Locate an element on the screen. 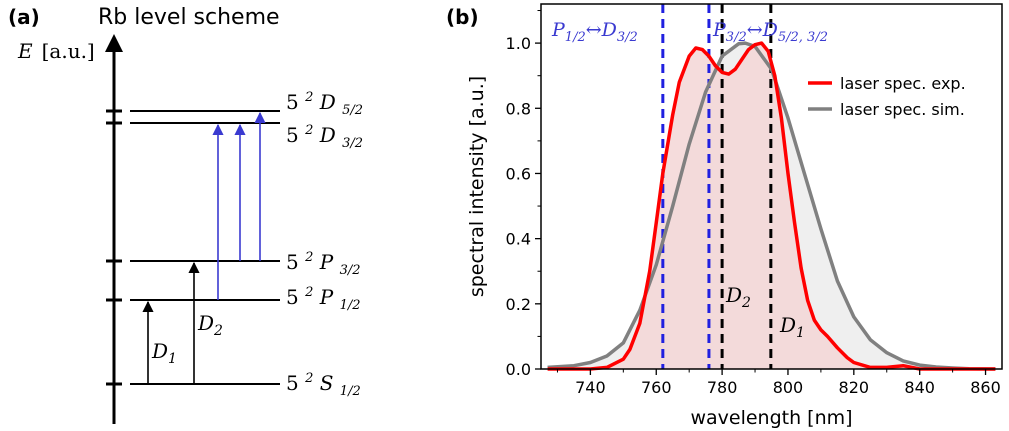 The height and width of the screenshot is (431, 1009). y-tick-label-3: 0.6 is located at coordinates (518, 173).